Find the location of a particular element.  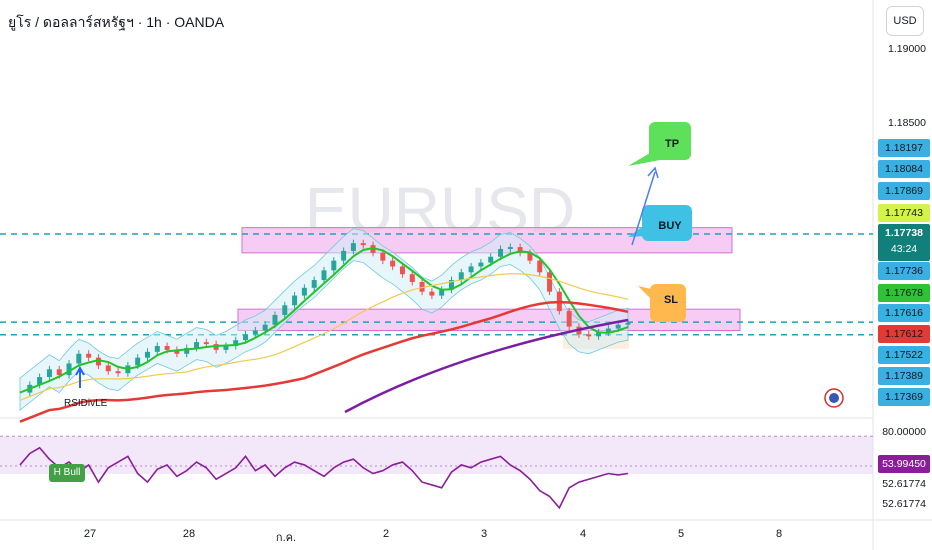

buy-callout-pointer is located at coordinates (638, 231).